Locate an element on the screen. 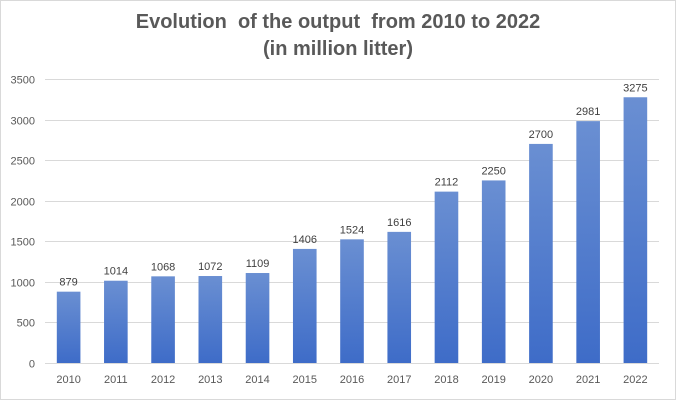  bar-2013 is located at coordinates (210, 319).